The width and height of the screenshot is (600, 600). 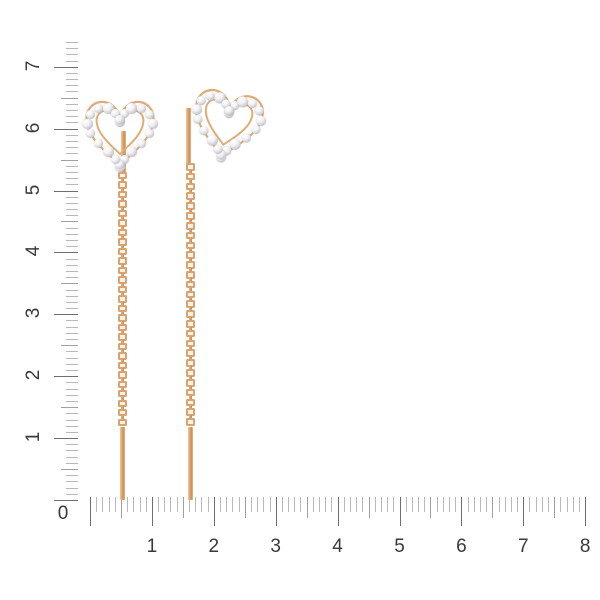 What do you see at coordinates (190, 463) in the screenshot?
I see `right-earring-bar-end` at bounding box center [190, 463].